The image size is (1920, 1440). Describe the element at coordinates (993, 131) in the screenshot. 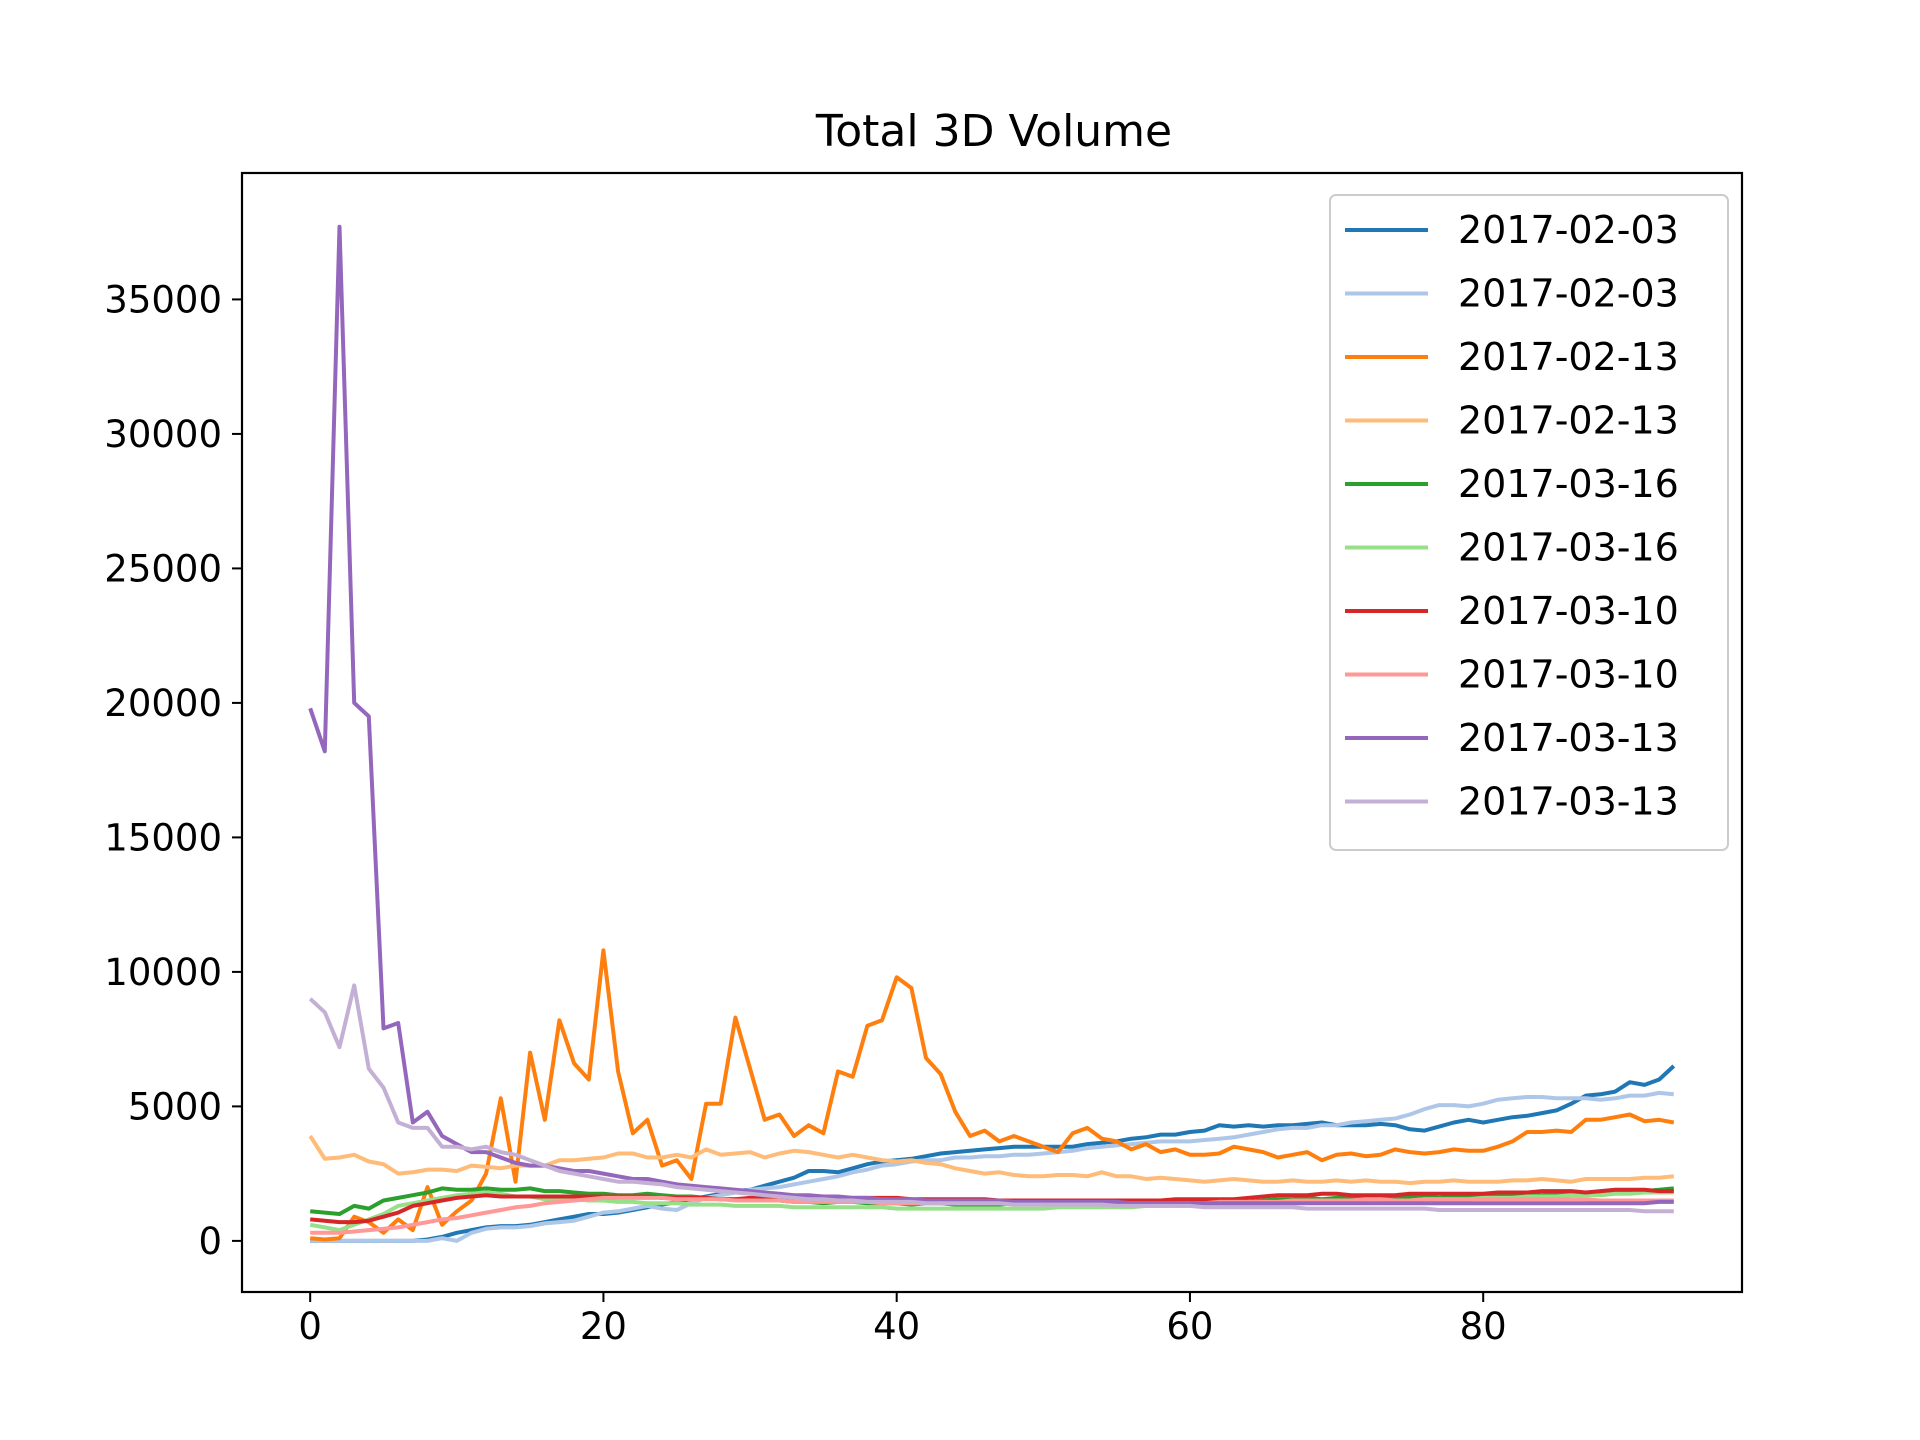

I see `chart-title: Total 3D Volume` at that location.